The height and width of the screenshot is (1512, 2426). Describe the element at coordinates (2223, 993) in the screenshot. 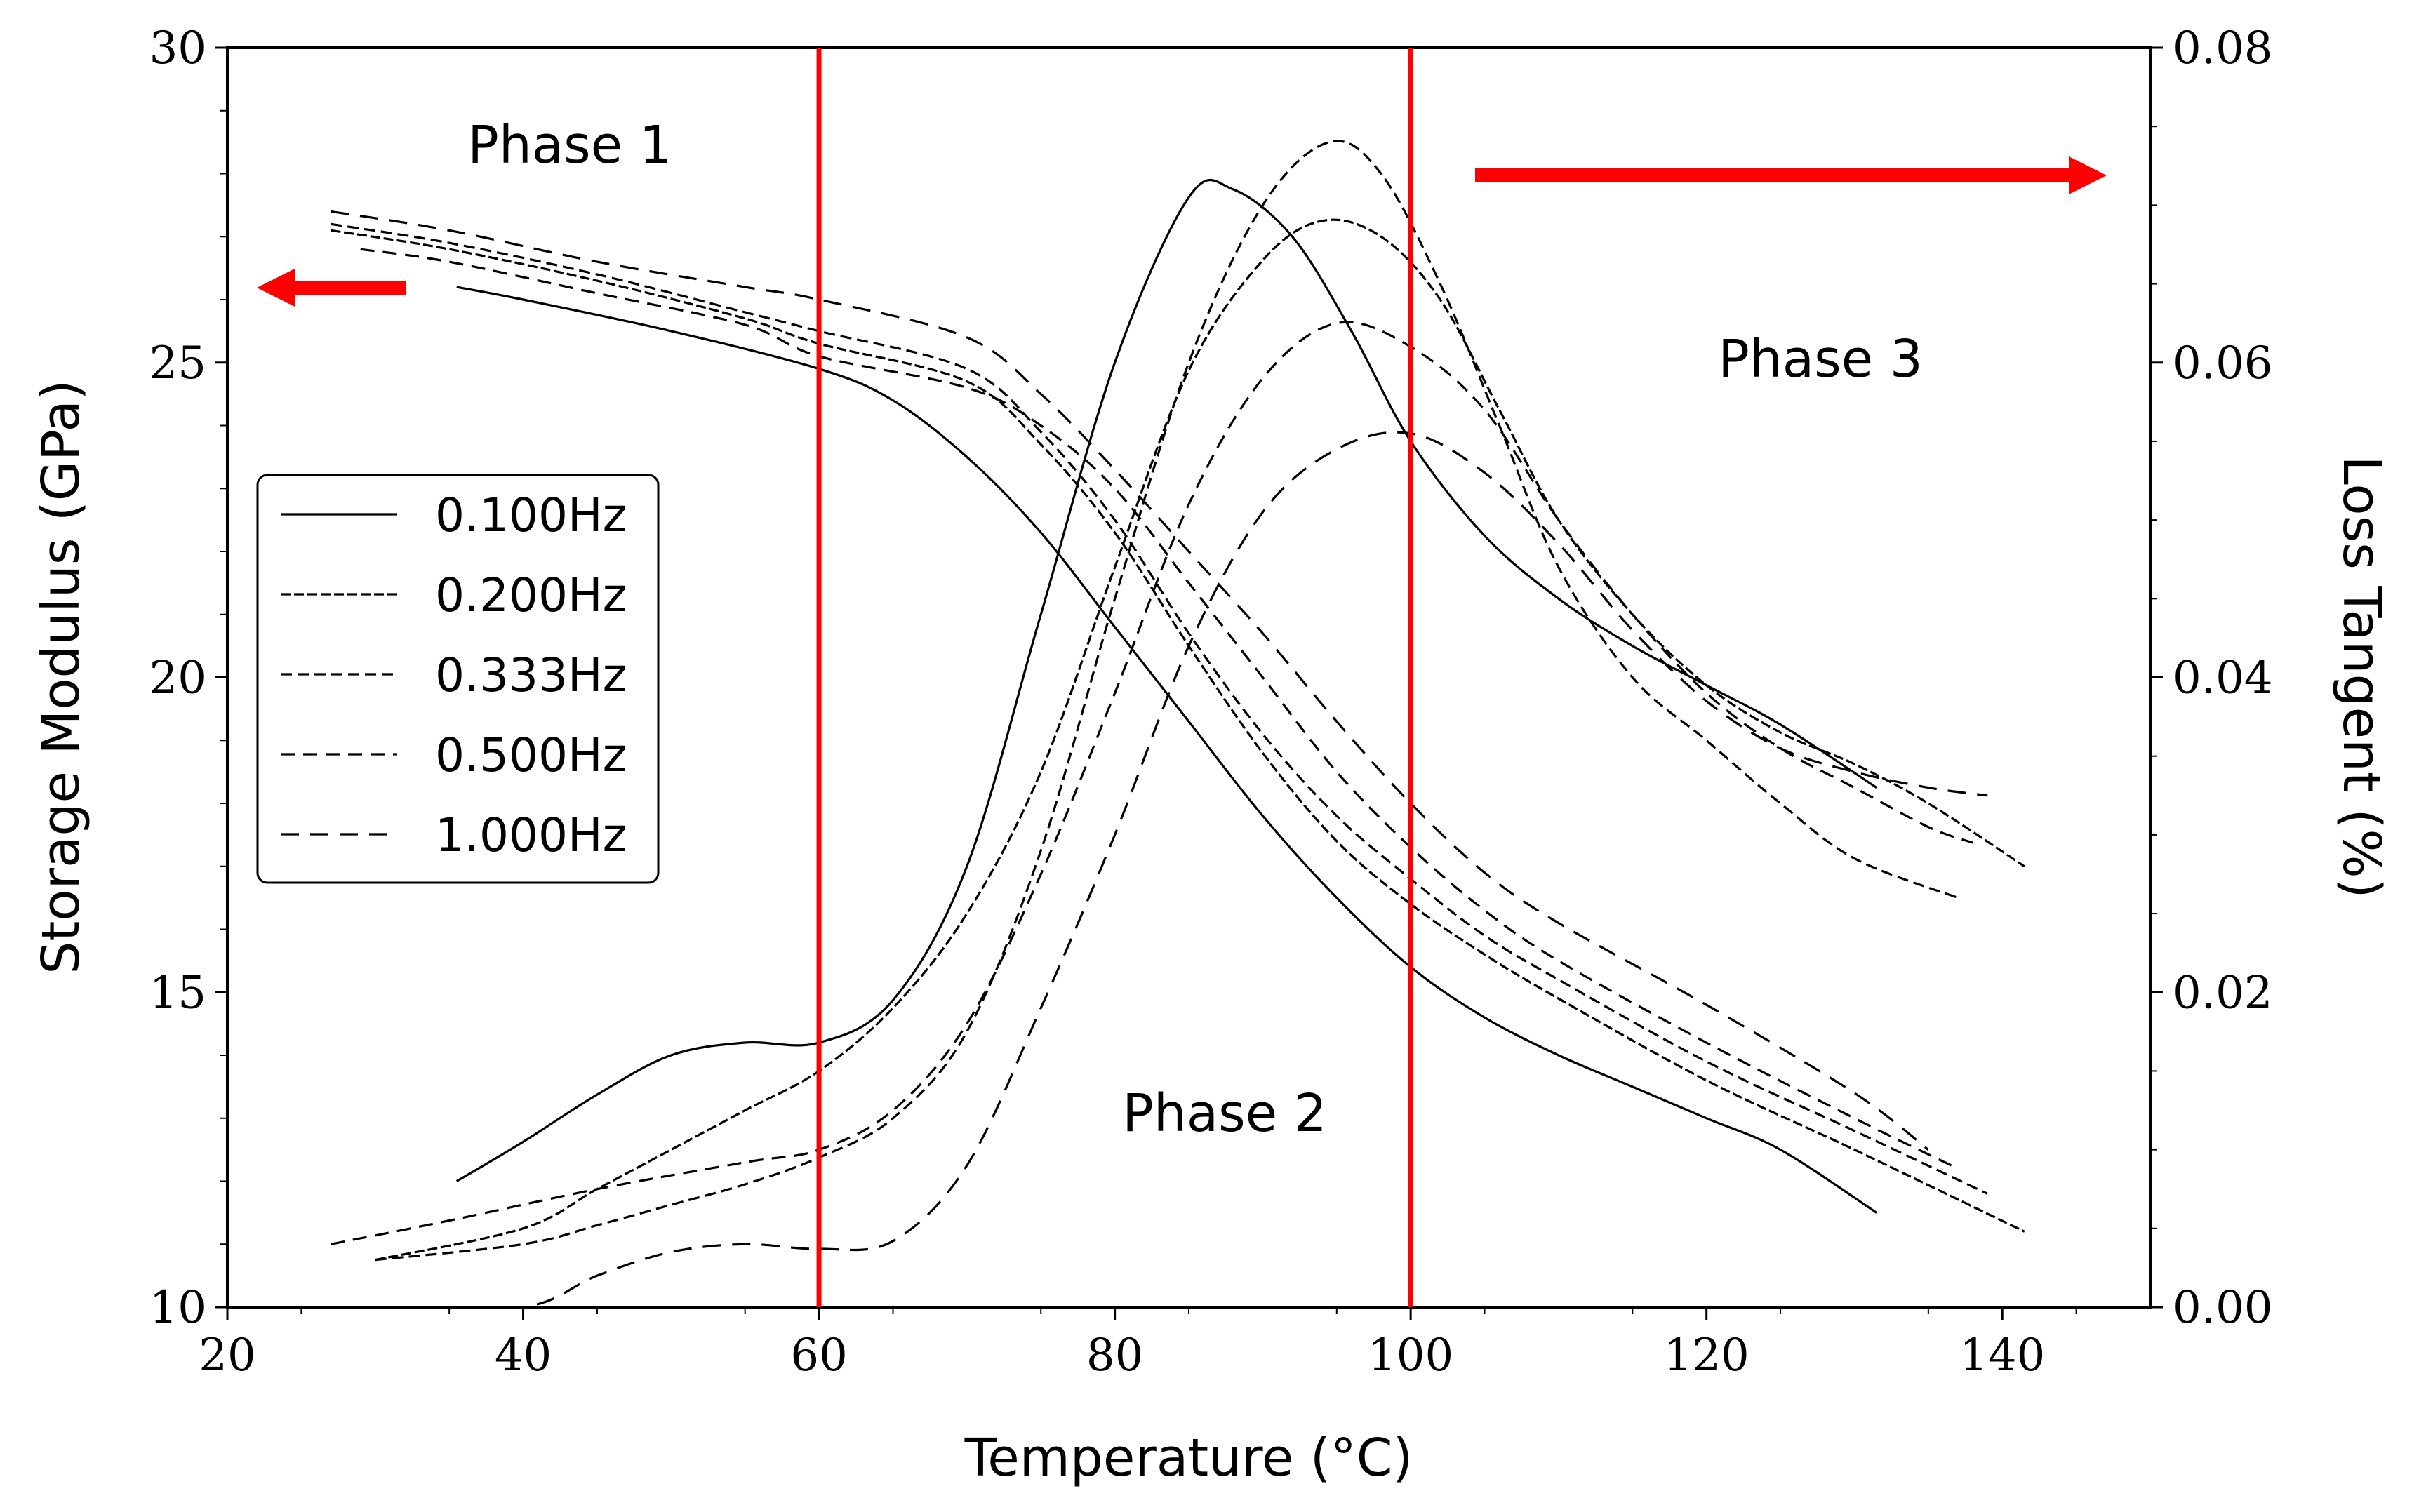

I see `right-tick-label: 0.02` at that location.